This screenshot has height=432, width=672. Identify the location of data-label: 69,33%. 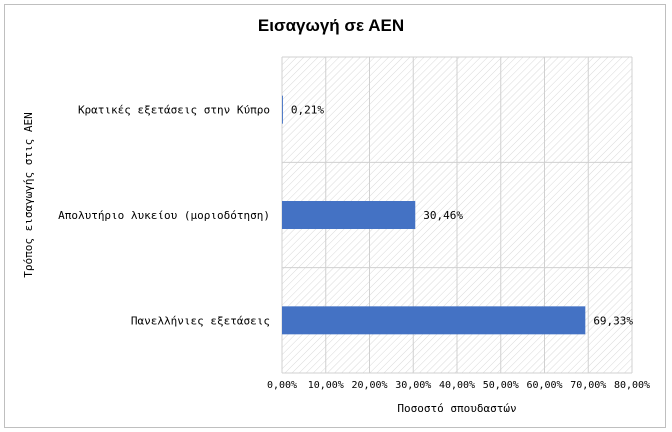
(613, 320).